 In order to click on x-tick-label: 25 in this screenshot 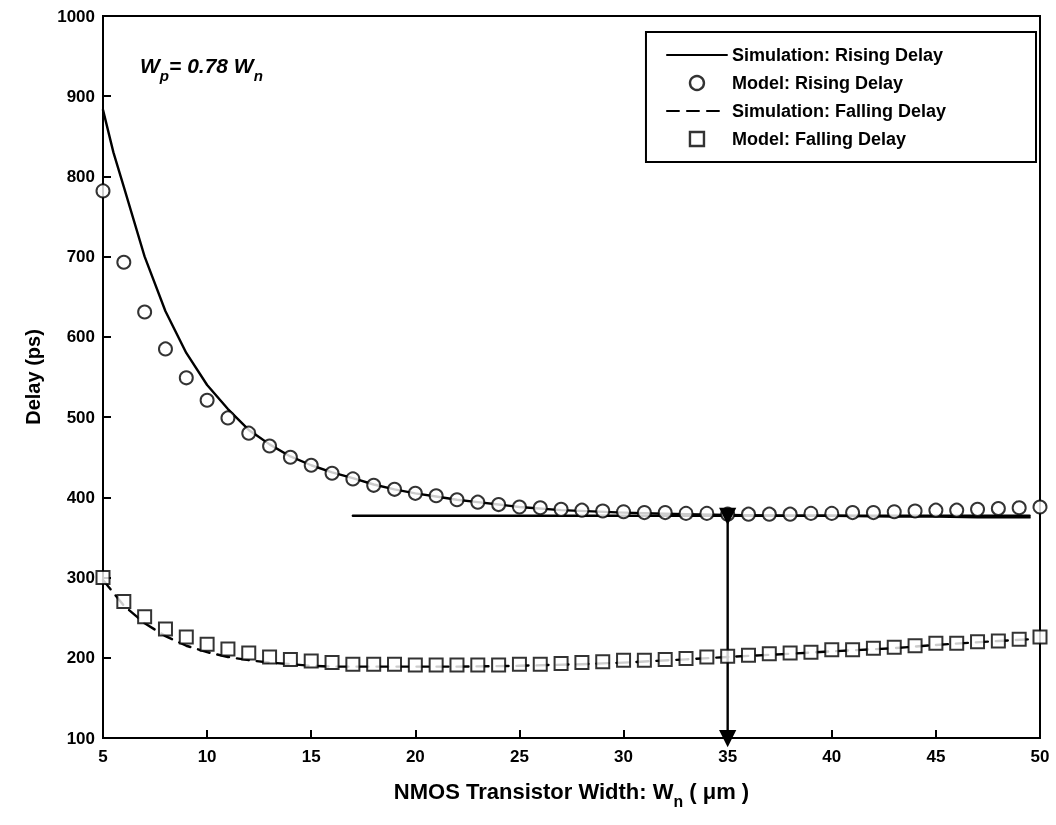, I will do `click(519, 756)`.